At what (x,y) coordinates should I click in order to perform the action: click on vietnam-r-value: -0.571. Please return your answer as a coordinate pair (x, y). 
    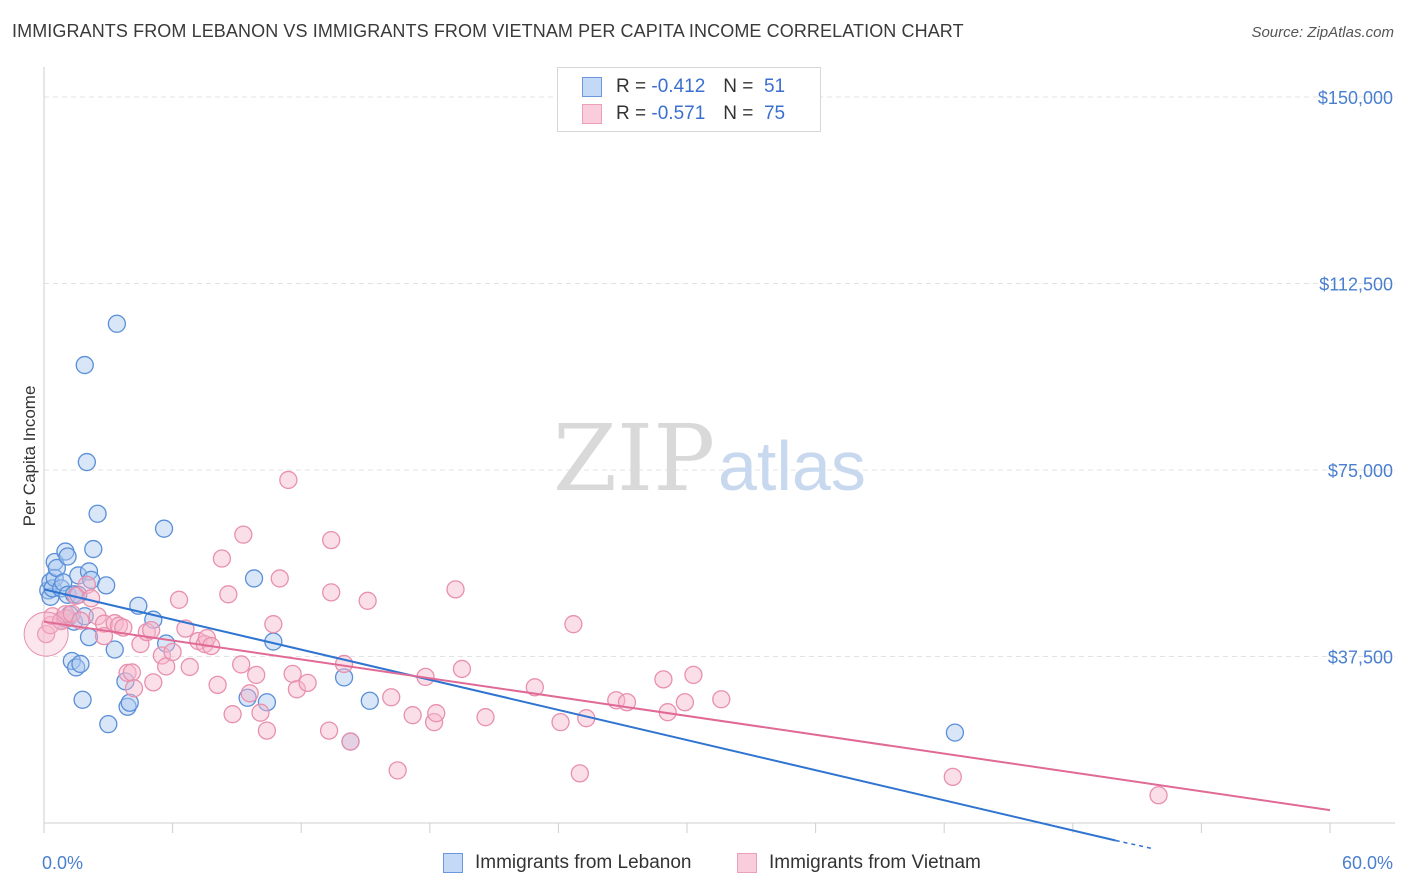
    Looking at the image, I should click on (678, 113).